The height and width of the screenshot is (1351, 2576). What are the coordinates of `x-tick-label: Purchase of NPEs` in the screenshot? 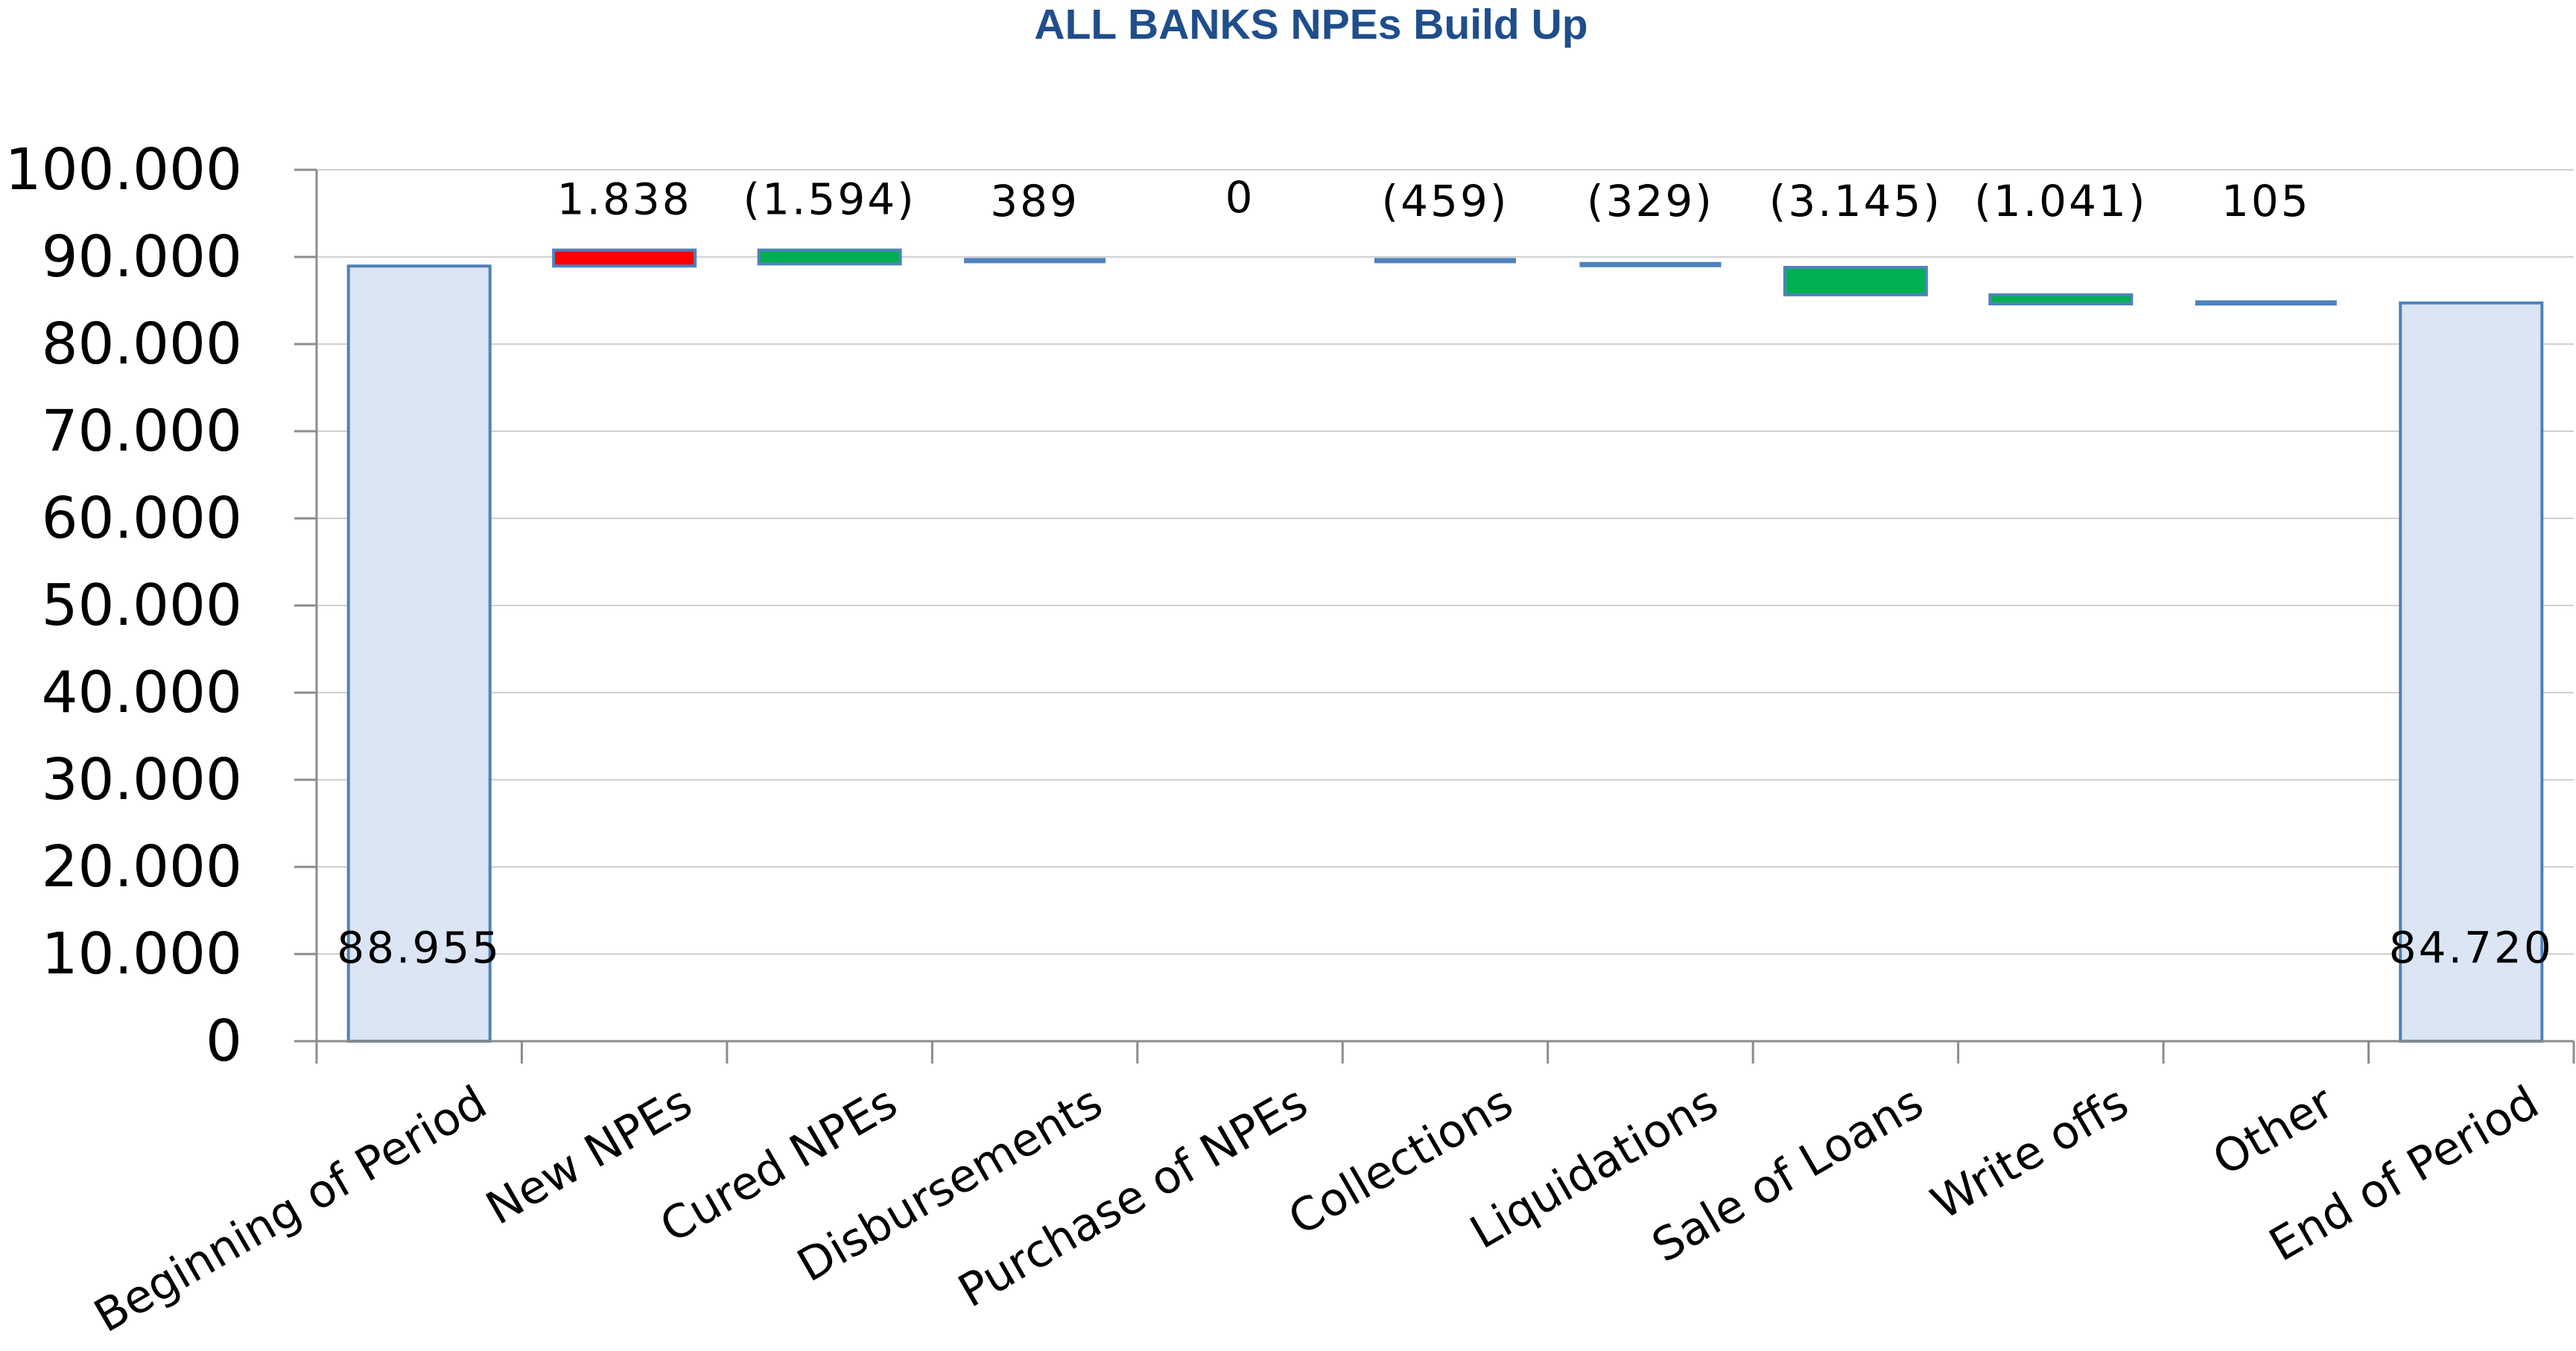 It's located at (1133, 1197).